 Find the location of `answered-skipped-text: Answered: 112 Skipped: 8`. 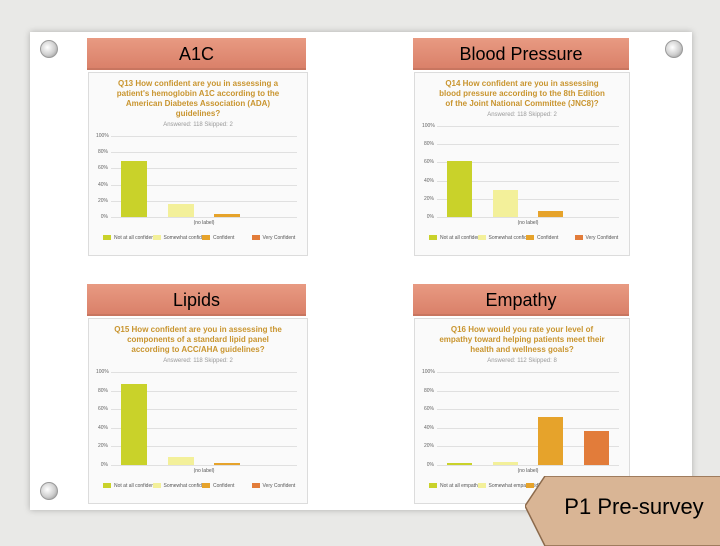

answered-skipped-text: Answered: 112 Skipped: 8 is located at coordinates (522, 361).